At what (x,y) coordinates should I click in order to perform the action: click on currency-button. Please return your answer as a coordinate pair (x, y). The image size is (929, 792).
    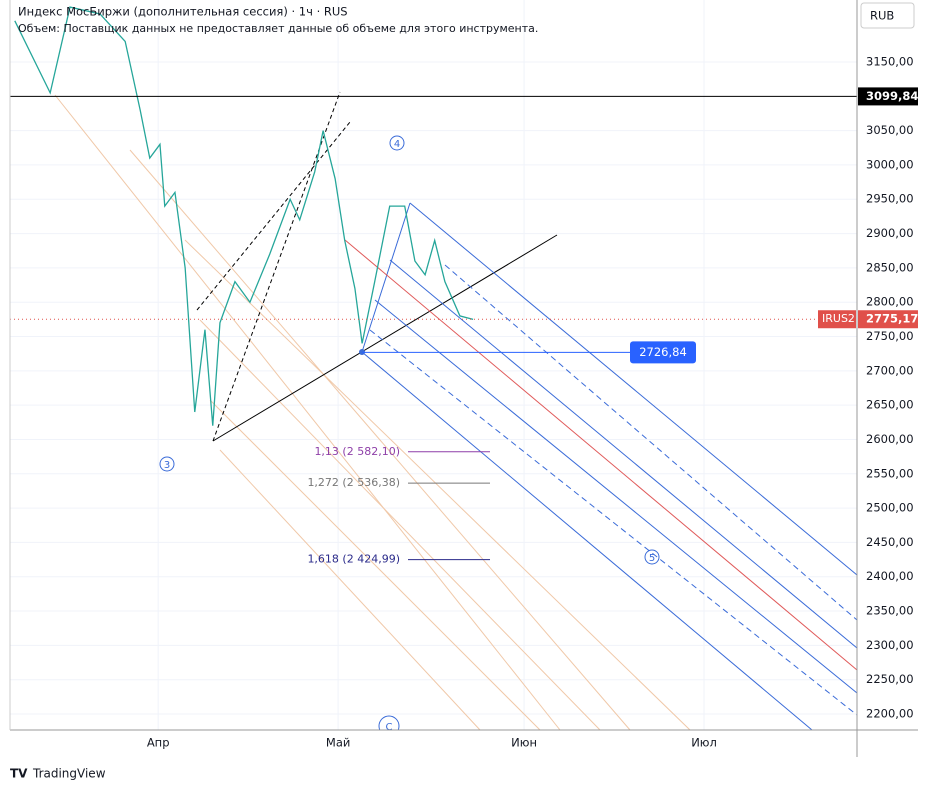
    Looking at the image, I should click on (887, 15).